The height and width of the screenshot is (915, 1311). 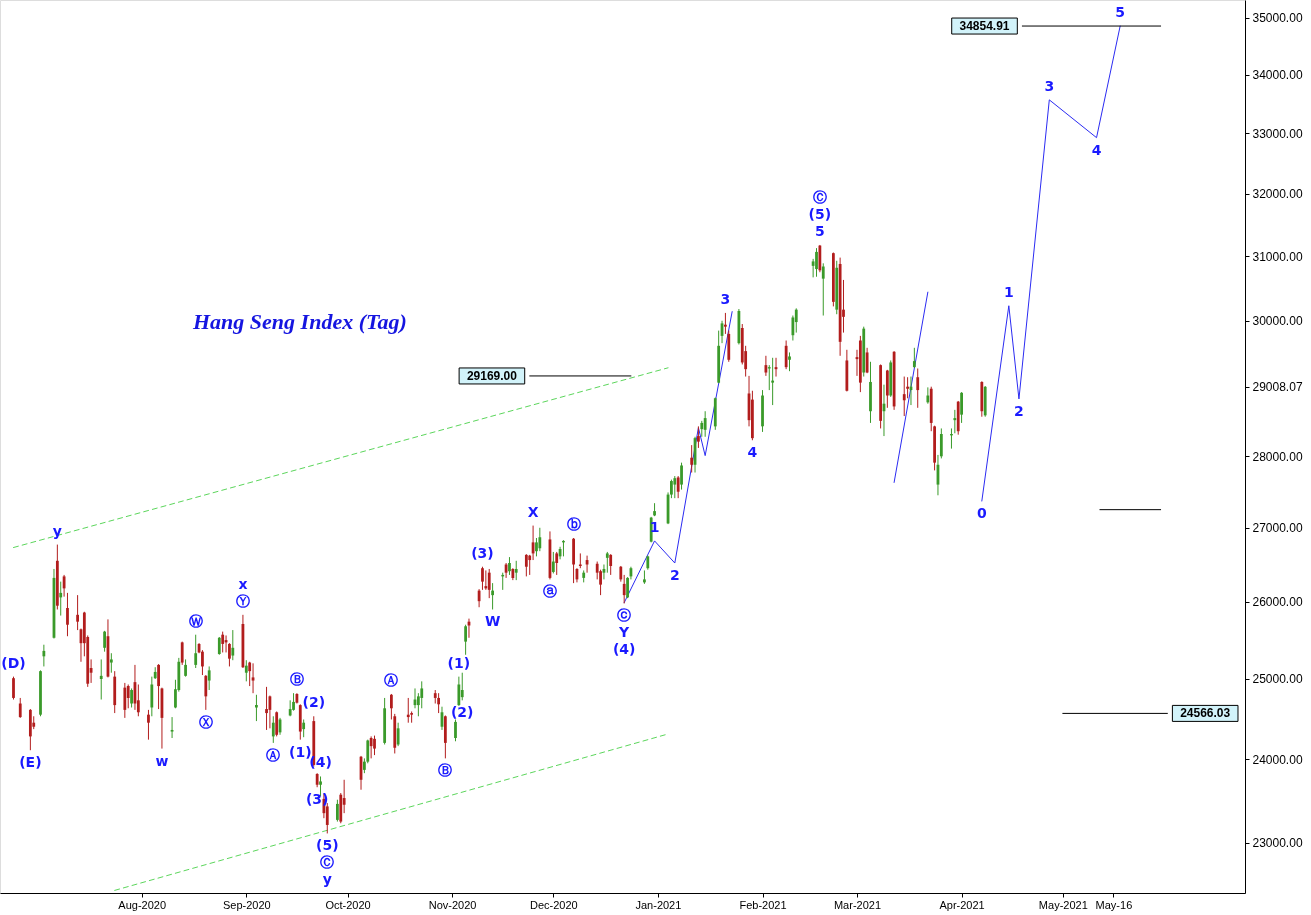 I want to click on y-tick-label: 23000.00, so click(x=1277, y=843).